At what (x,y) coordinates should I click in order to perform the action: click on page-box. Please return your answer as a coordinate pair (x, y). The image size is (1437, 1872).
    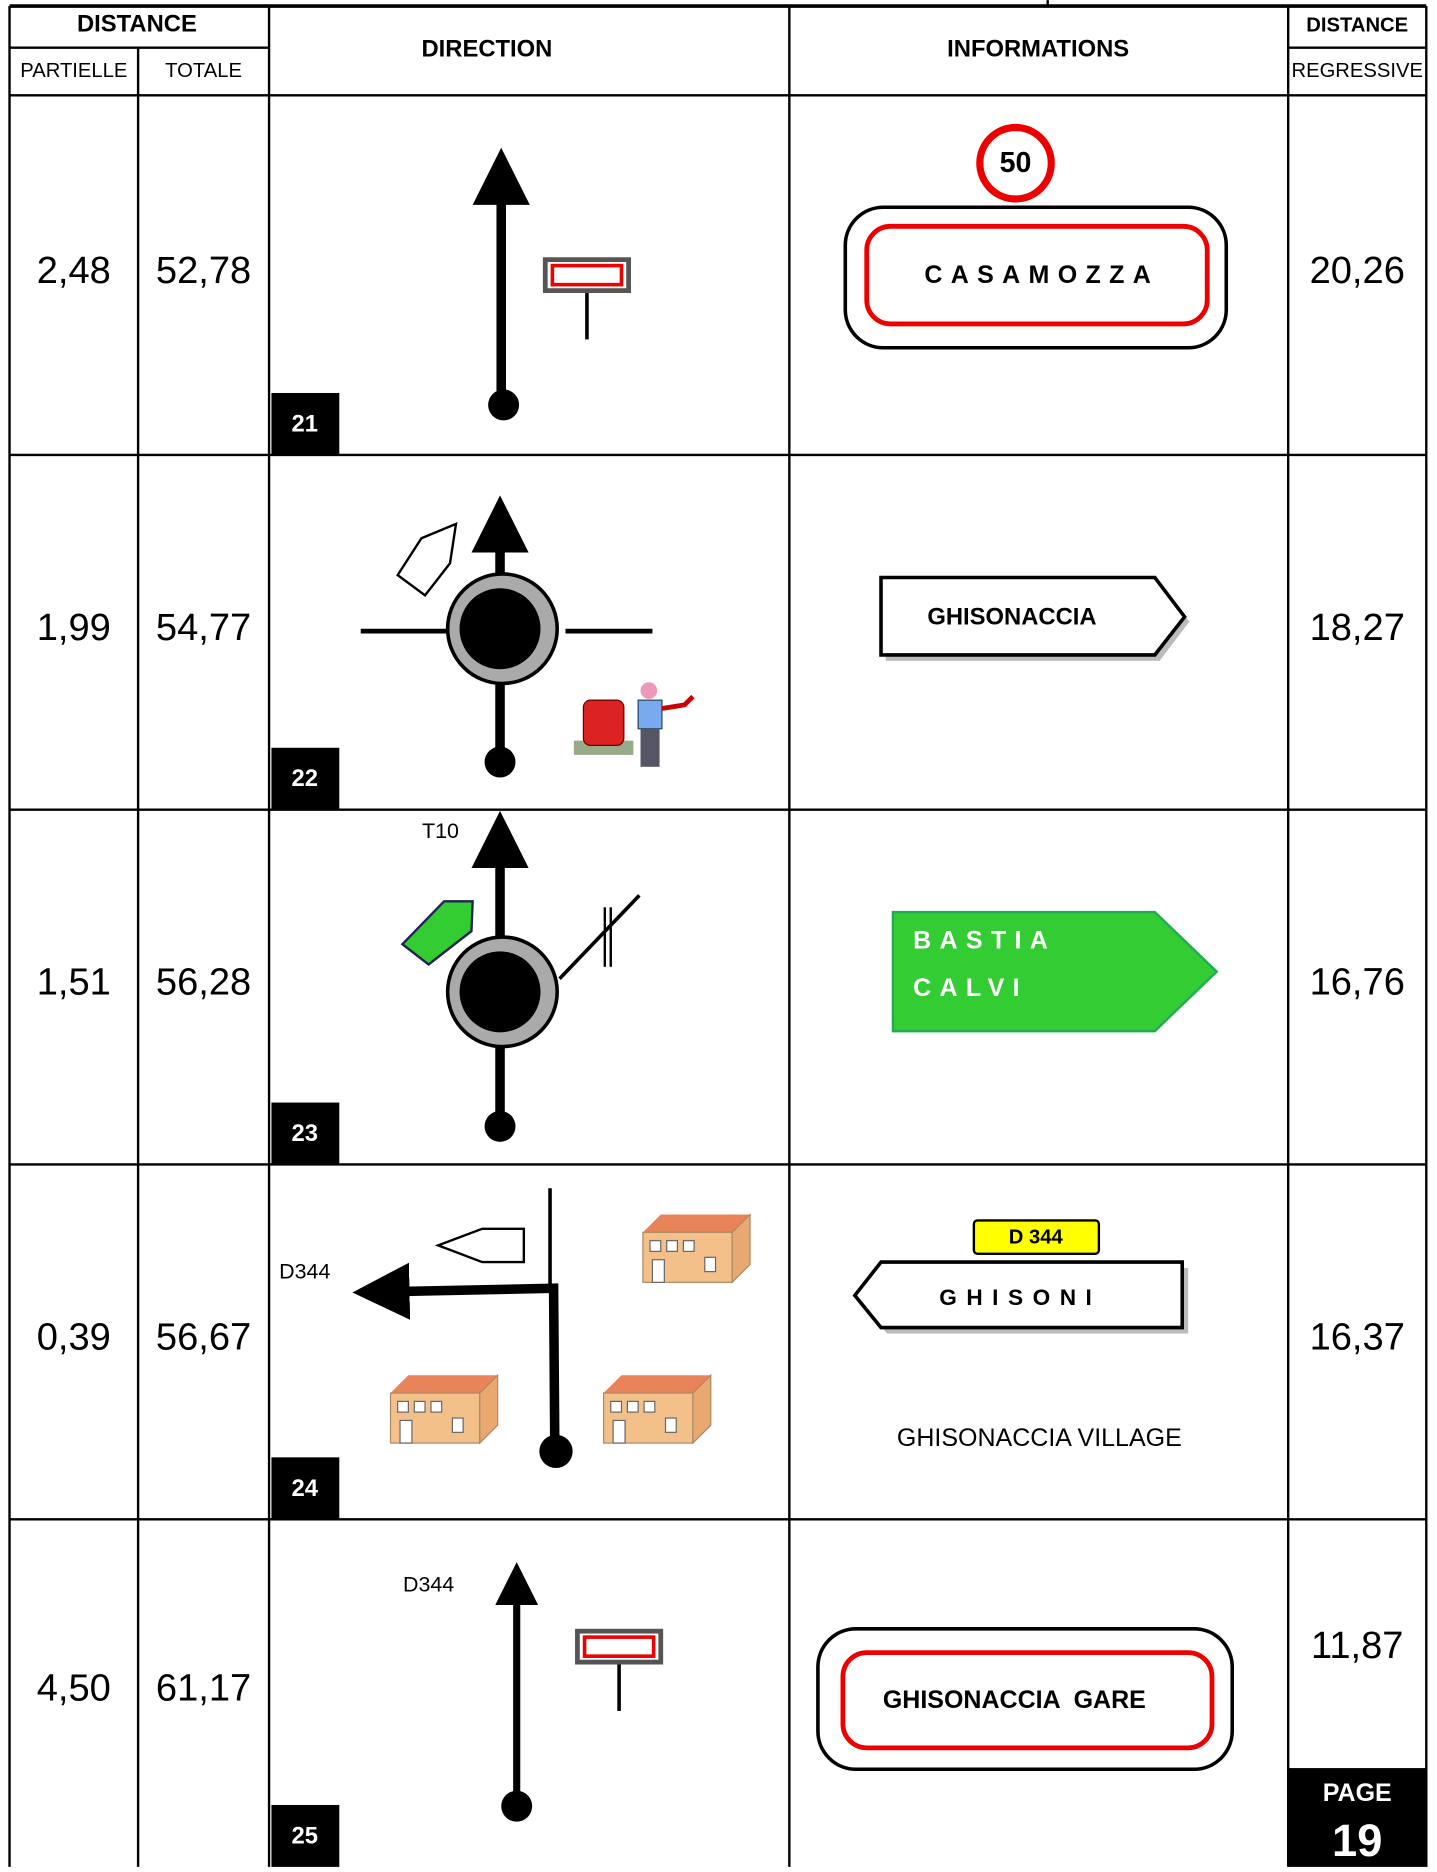
    Looking at the image, I should click on (1357, 1817).